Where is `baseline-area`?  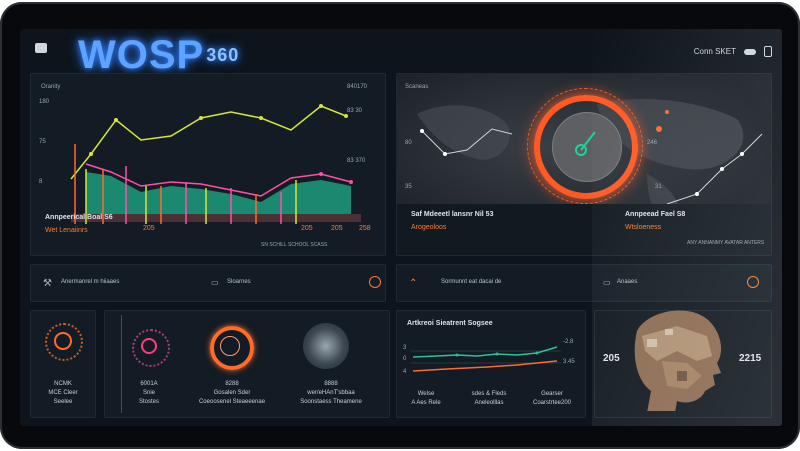 baseline-area is located at coordinates (216, 218).